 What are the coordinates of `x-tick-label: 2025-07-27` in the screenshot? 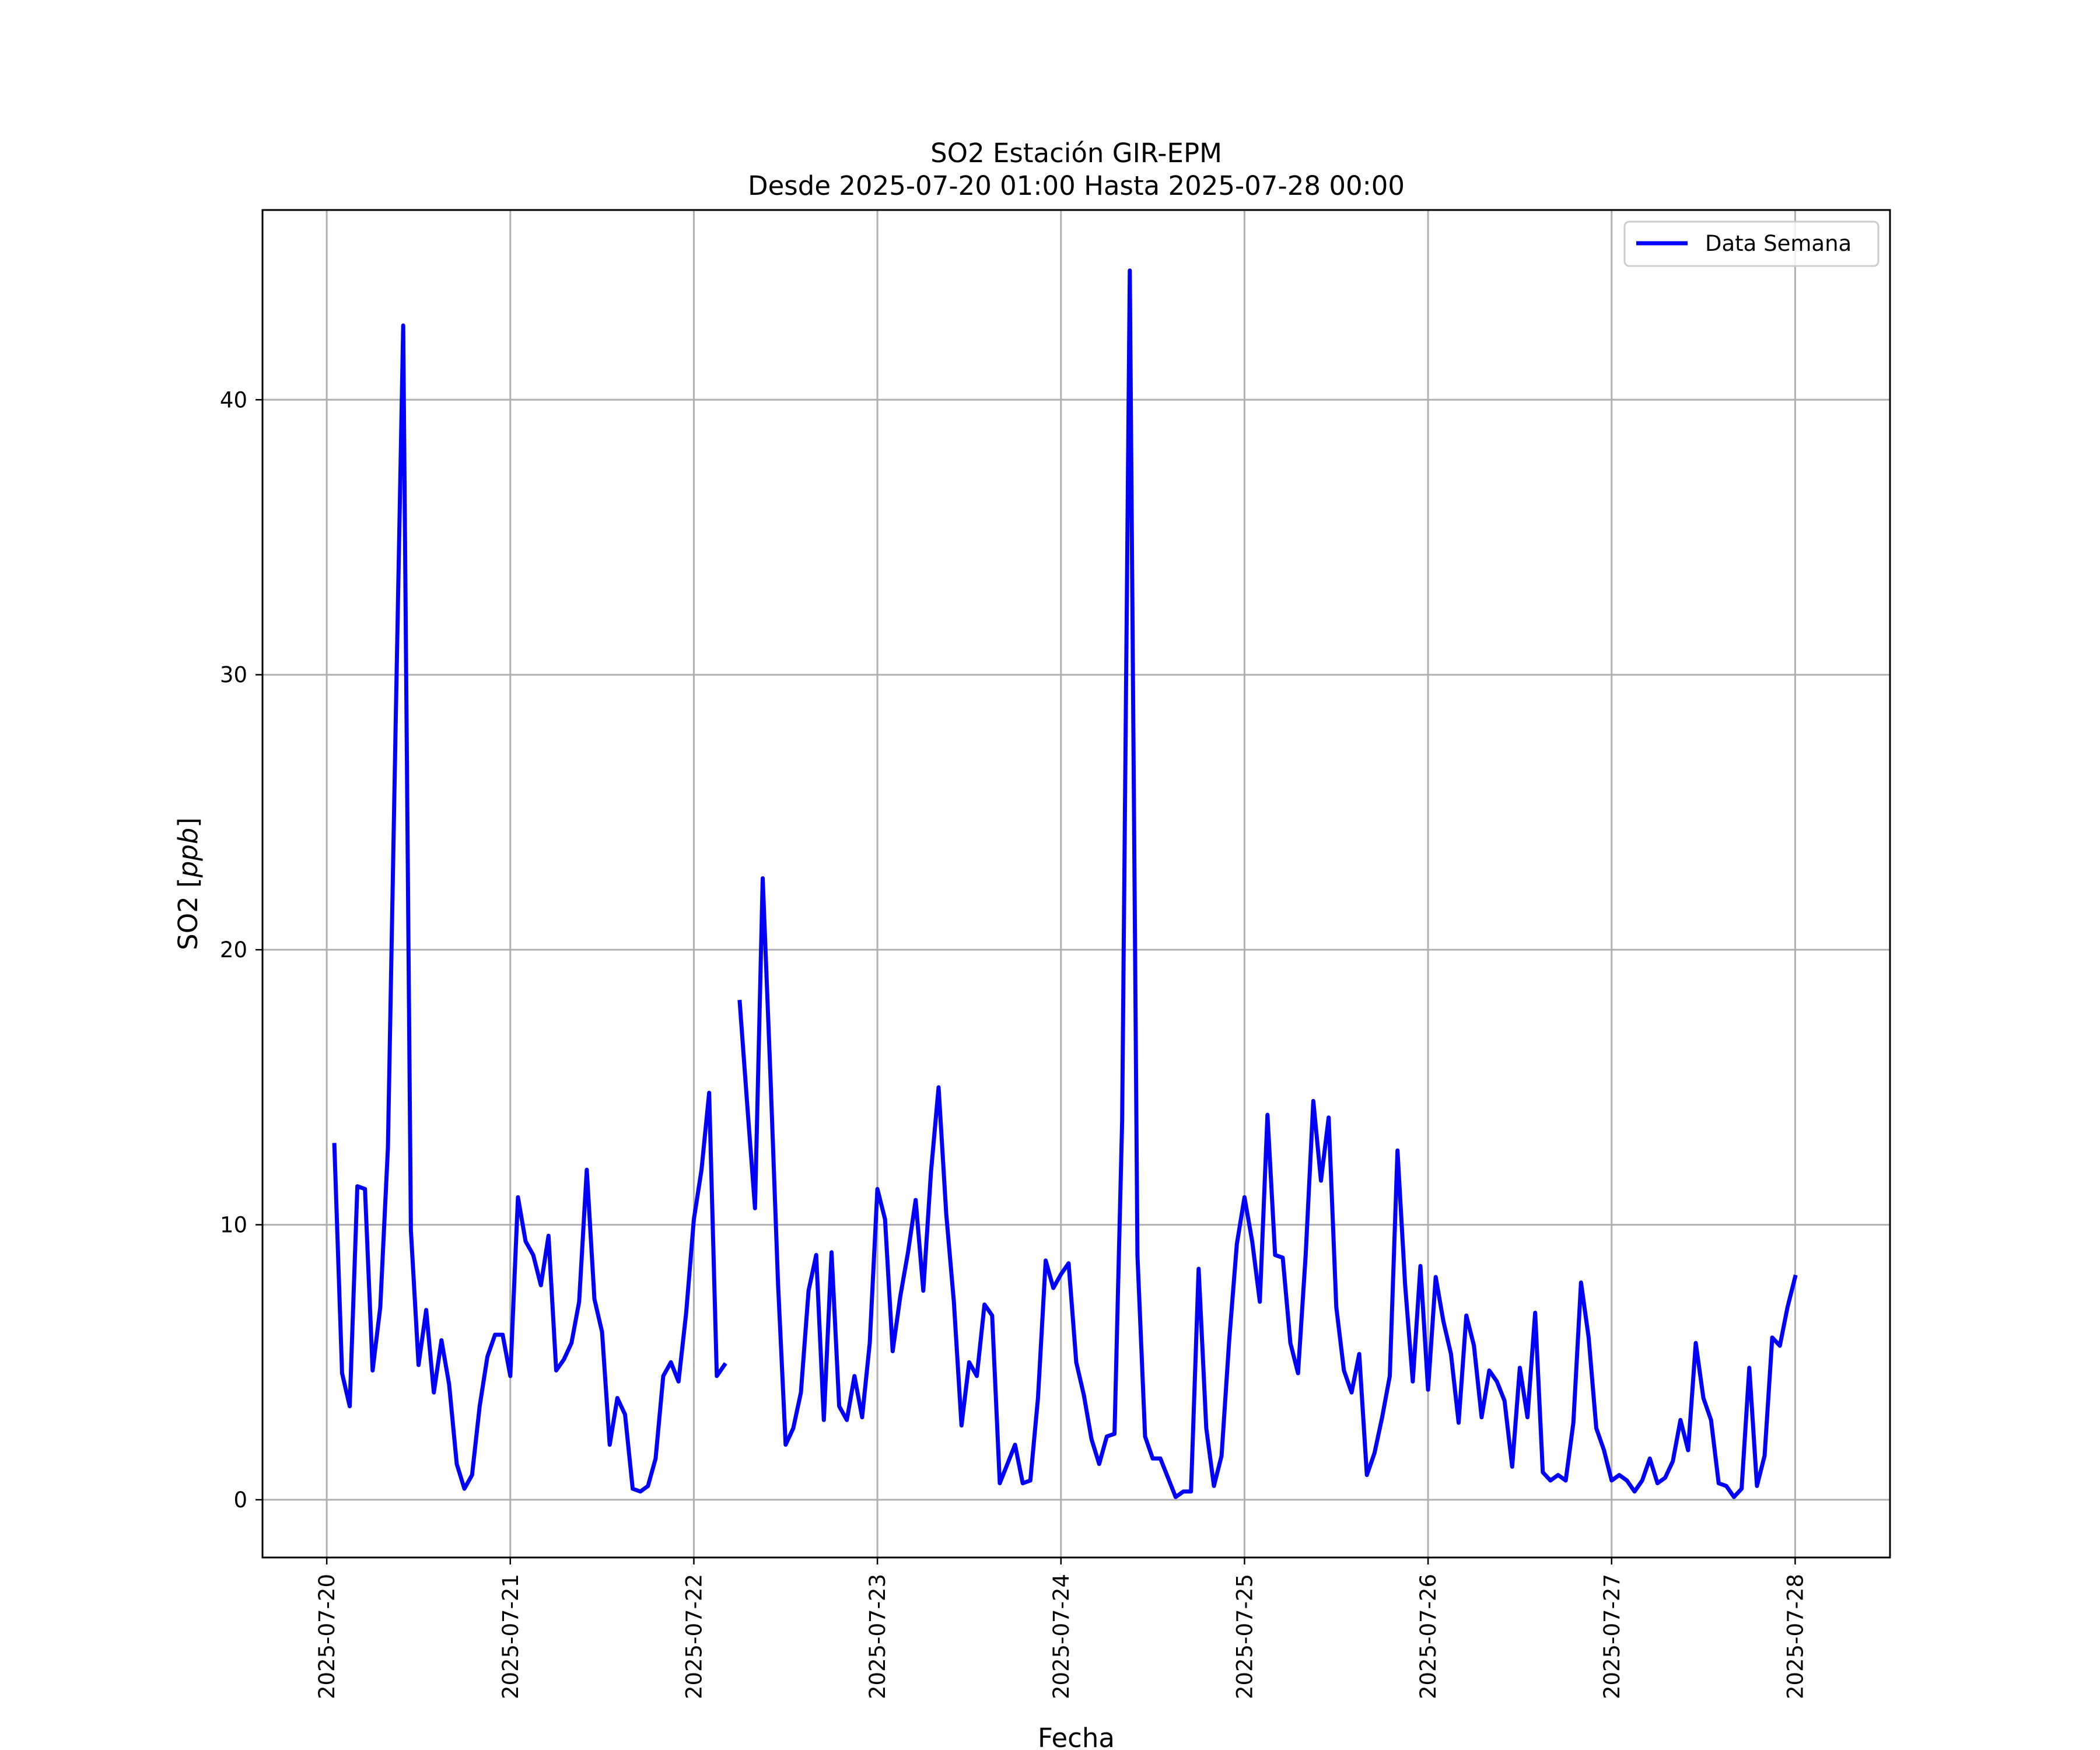 It's located at (1612, 1636).